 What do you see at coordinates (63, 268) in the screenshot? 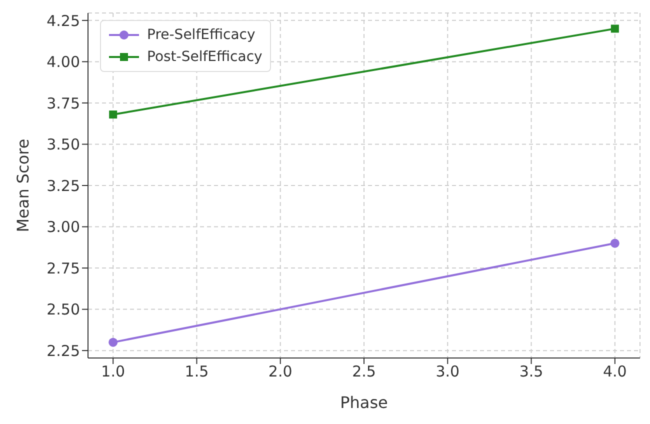
I see `y-tick-label: 2.75` at bounding box center [63, 268].